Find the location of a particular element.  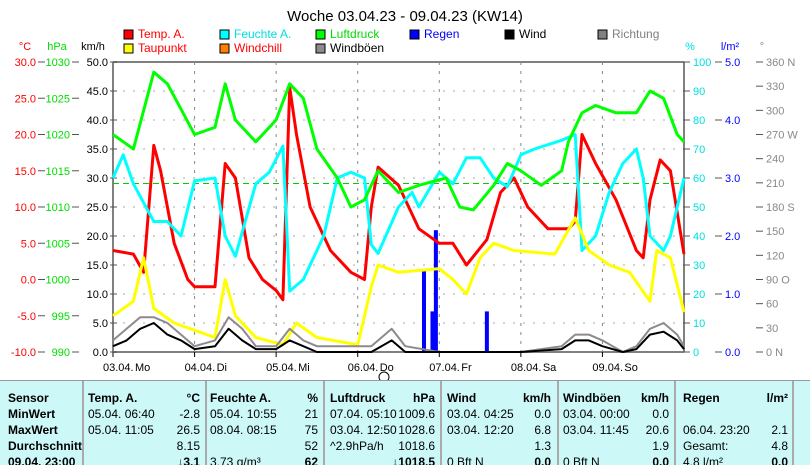

axis-tick-wind: 35.0 is located at coordinates (97, 150).